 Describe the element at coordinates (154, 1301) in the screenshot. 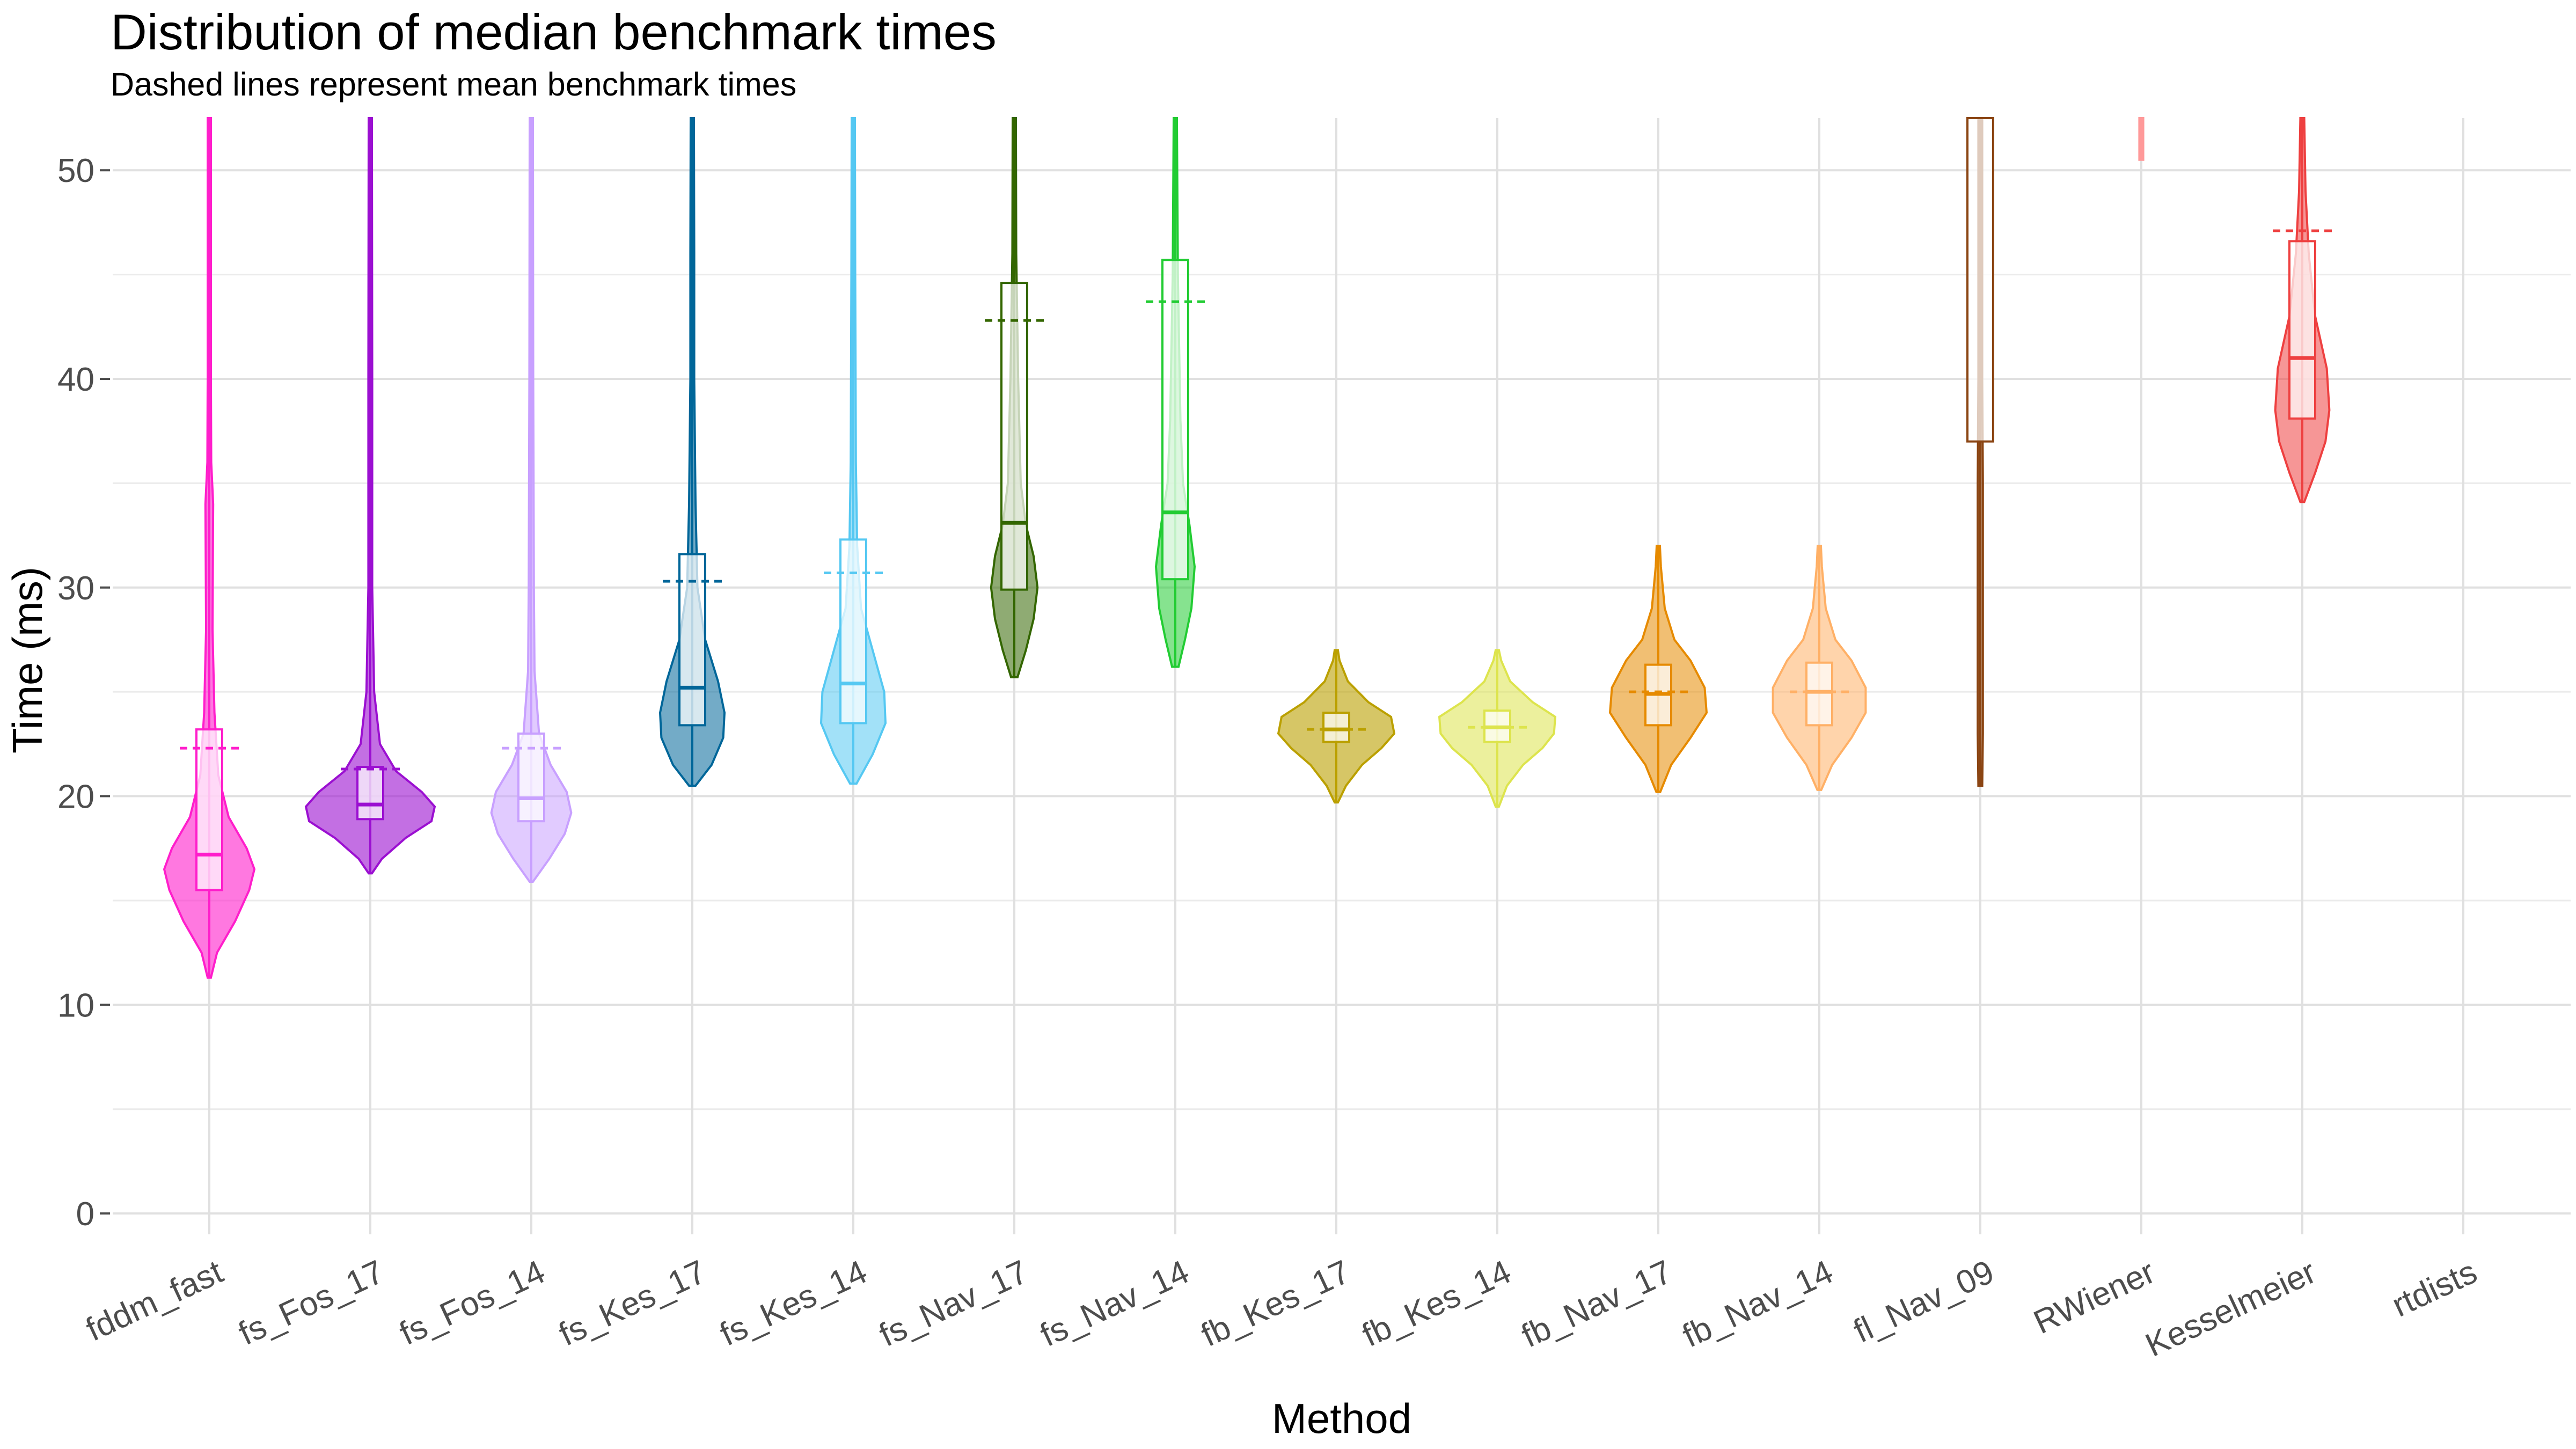

I see `x-tick-label: fddm_fast` at that location.